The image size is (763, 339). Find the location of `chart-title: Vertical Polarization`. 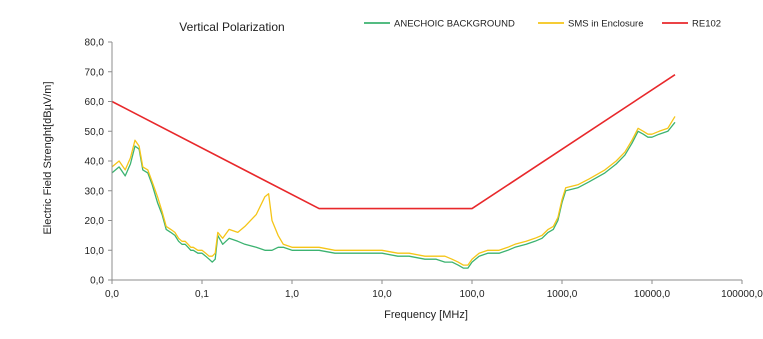

chart-title: Vertical Polarization is located at coordinates (231, 27).